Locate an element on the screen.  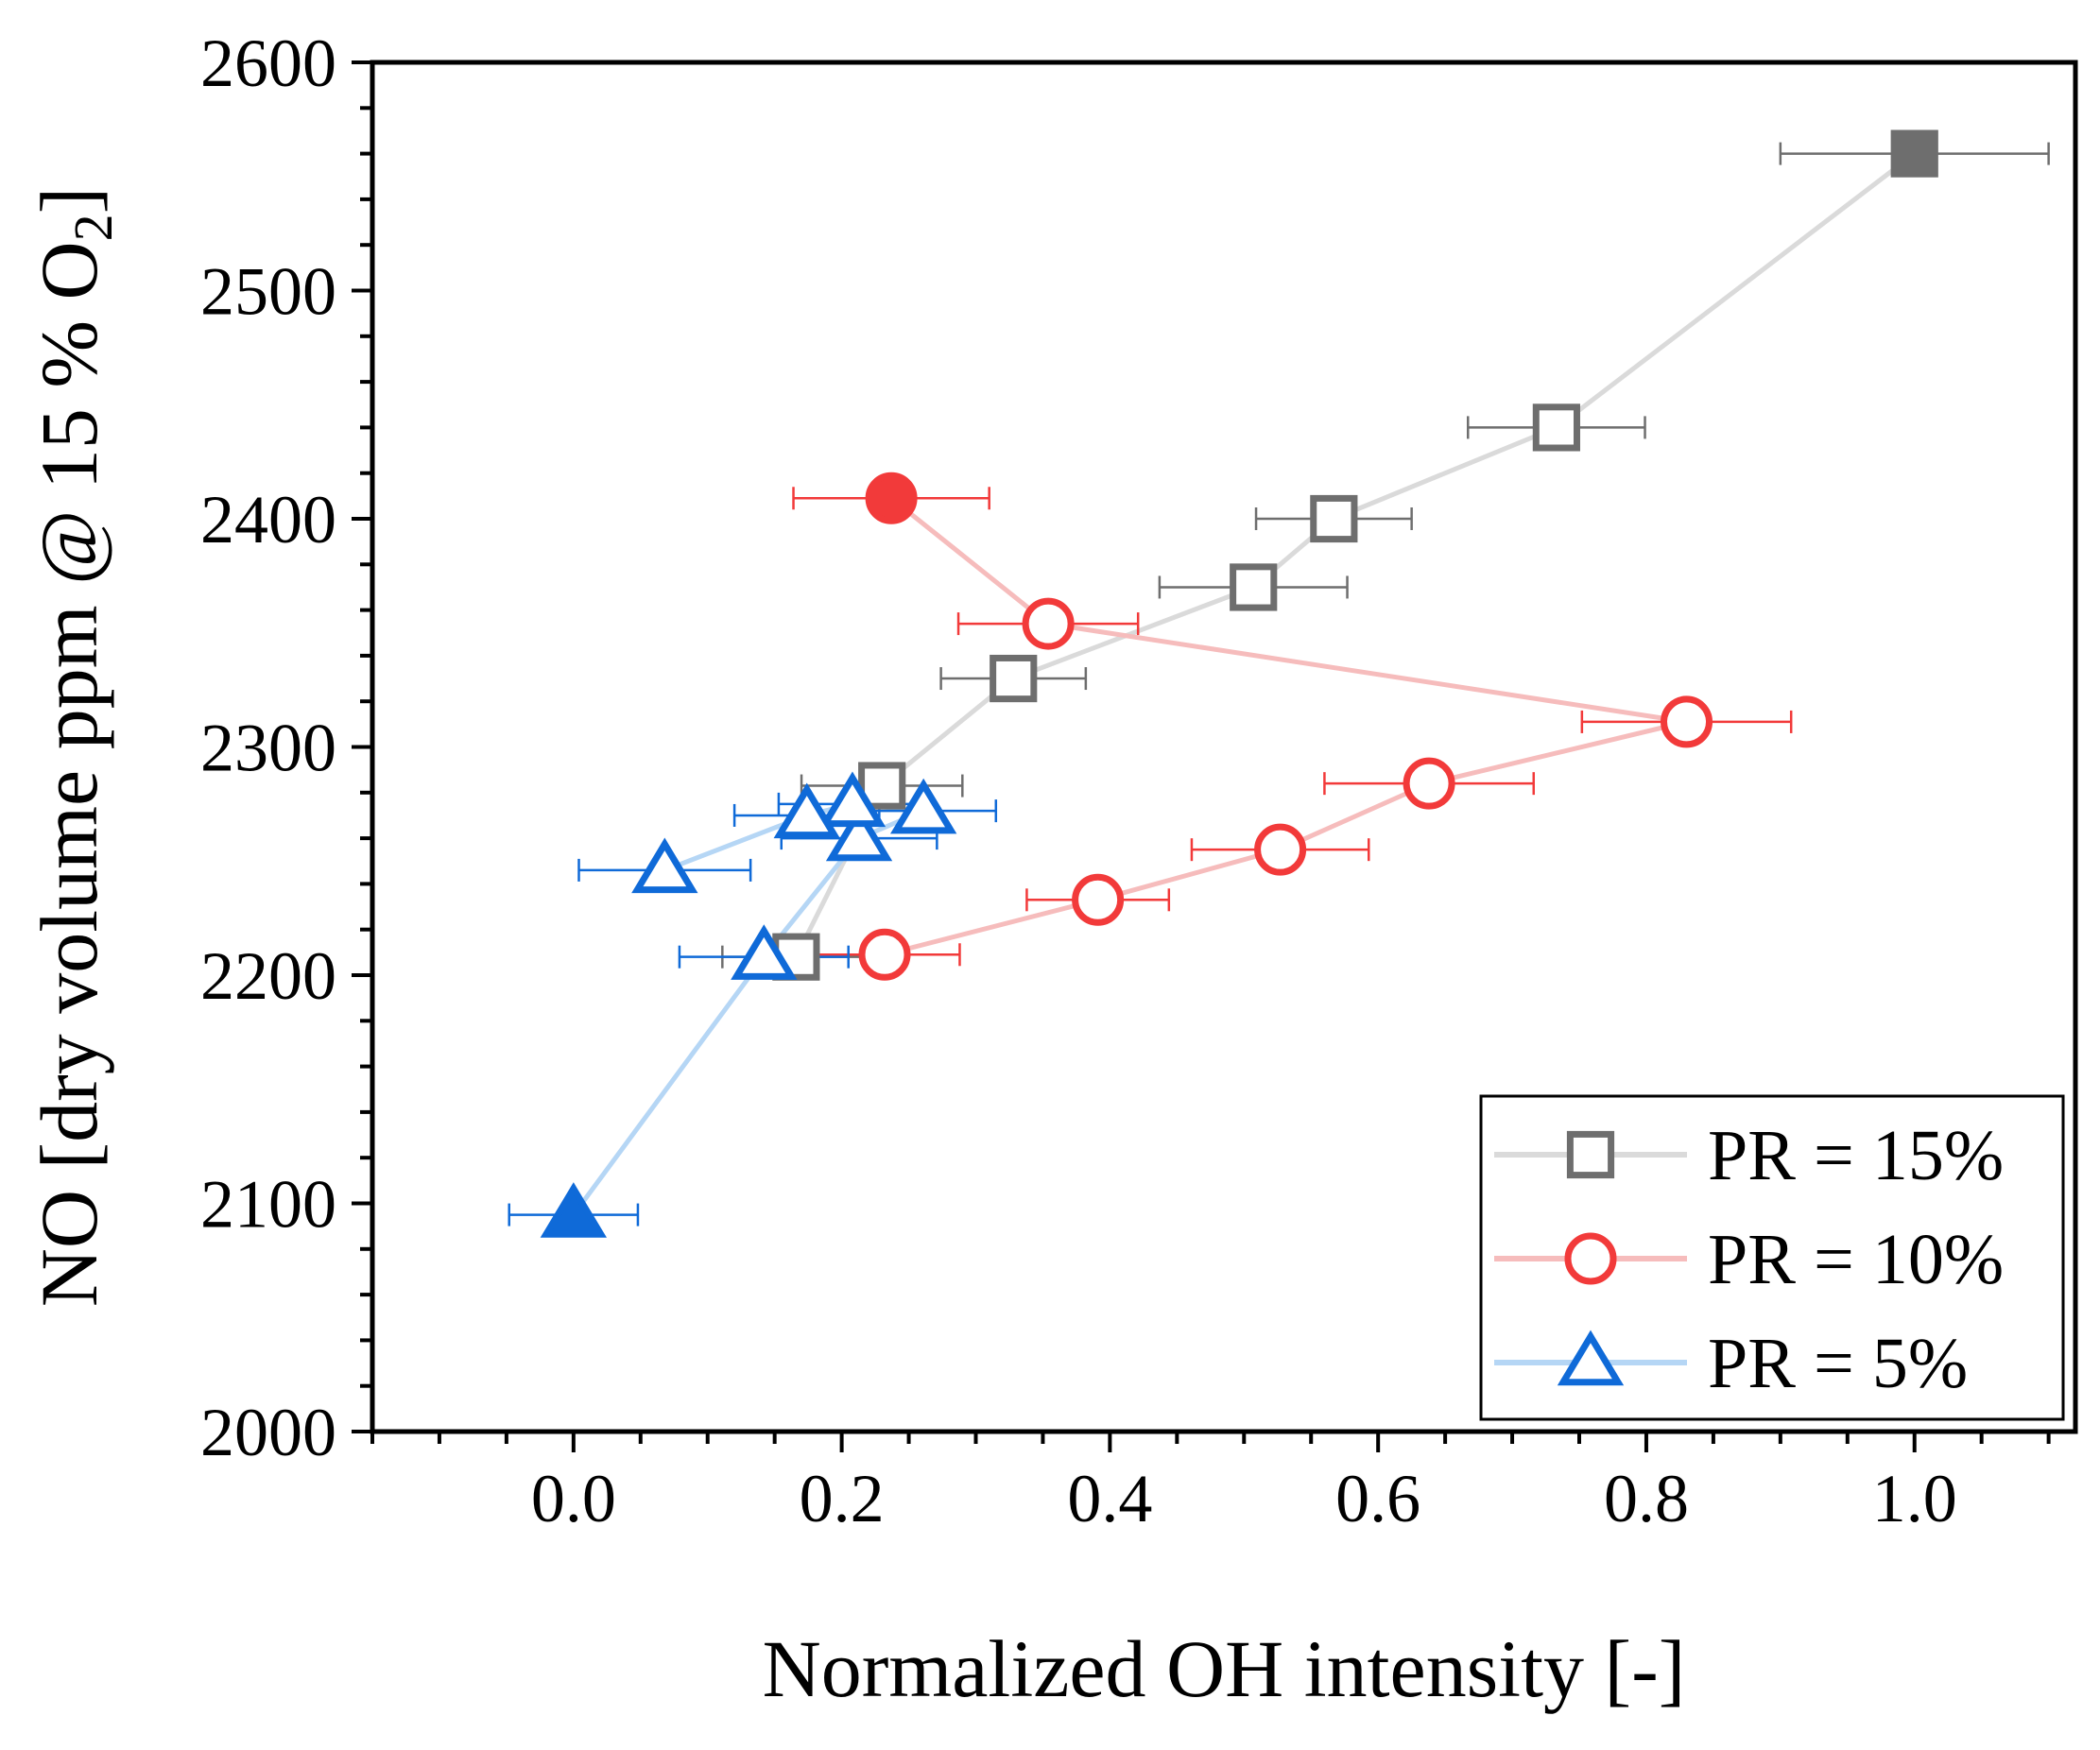
legend-label: PR = 5% is located at coordinates (1838, 1363).